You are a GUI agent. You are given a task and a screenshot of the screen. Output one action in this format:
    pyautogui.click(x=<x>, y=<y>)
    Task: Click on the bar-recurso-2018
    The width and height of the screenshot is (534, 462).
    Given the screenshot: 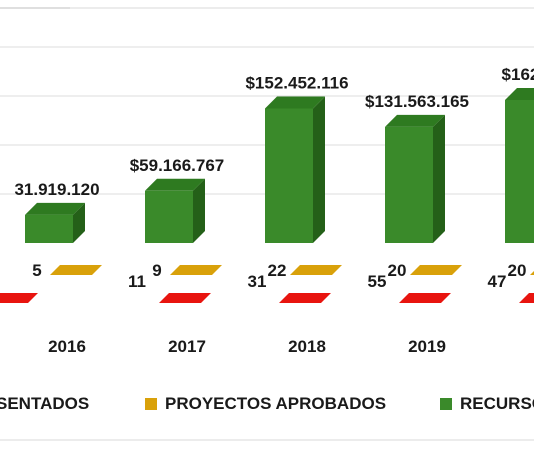 What is the action you would take?
    pyautogui.click(x=289, y=175)
    